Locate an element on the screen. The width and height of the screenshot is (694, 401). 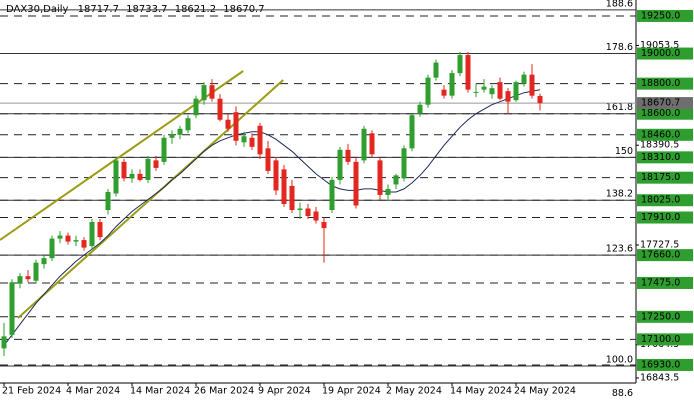
x-tick-label: 9 Apr 2024 is located at coordinates (284, 391).